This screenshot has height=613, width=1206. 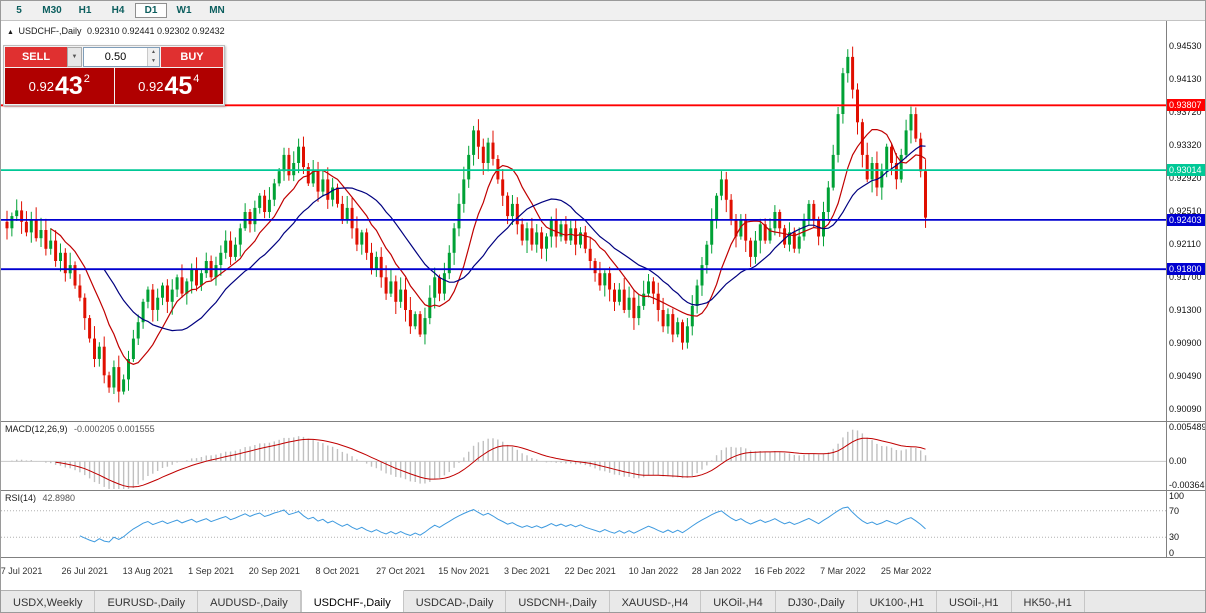 I want to click on chart-tab-dj30-daily: DJ30-,Daily, so click(x=817, y=601).